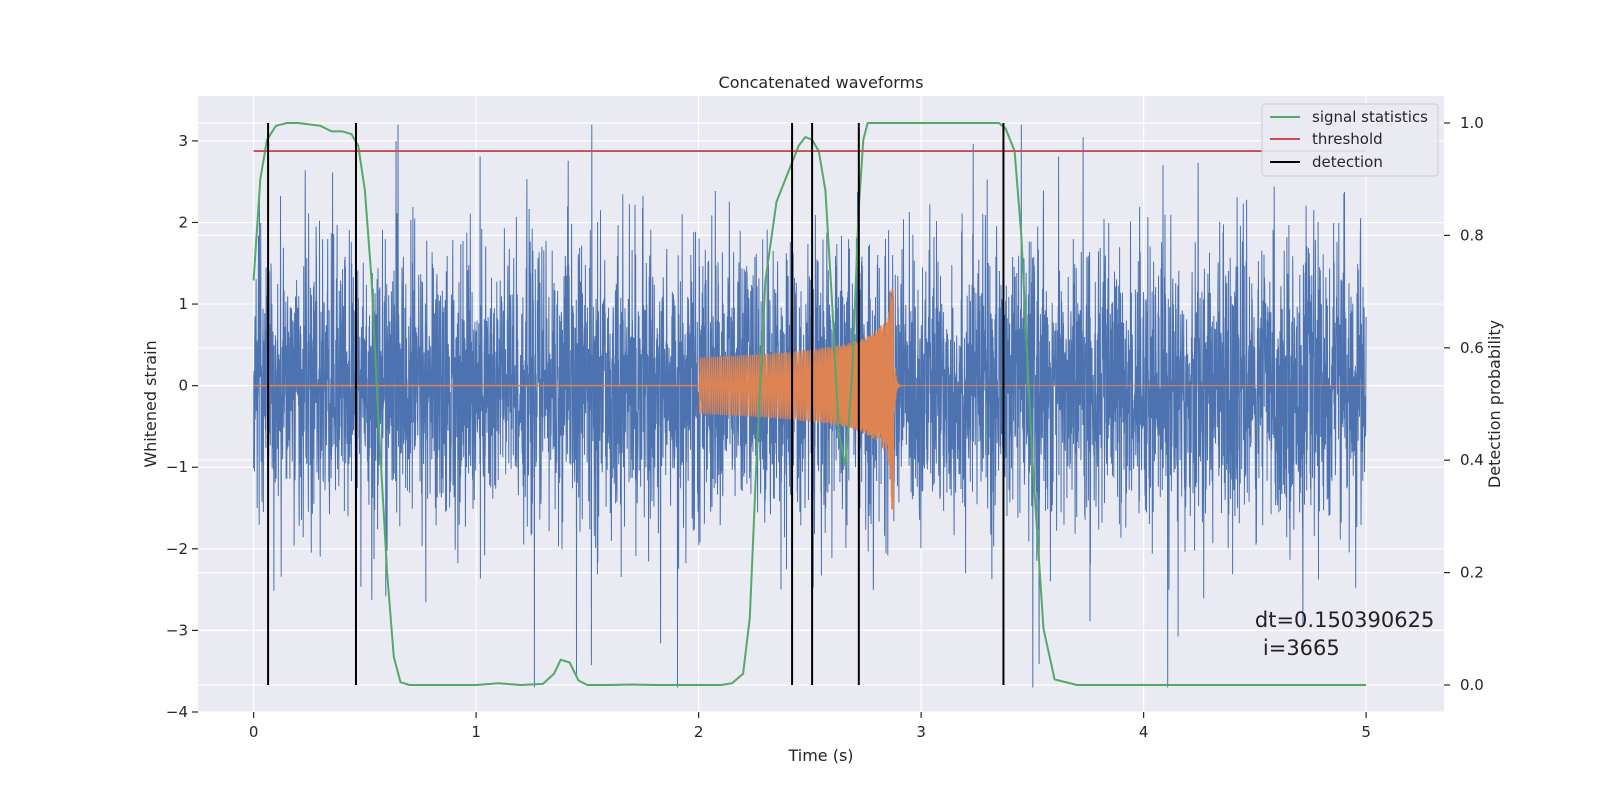 The height and width of the screenshot is (800, 1600). I want to click on y-axis-label: Whitened strain, so click(150, 403).